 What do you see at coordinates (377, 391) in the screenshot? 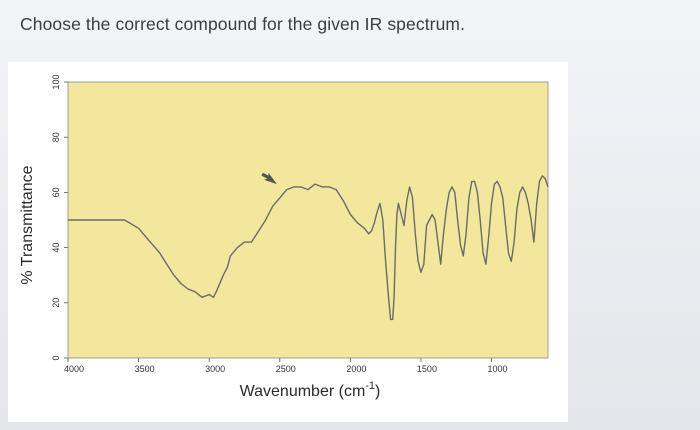
I see `x-axis-title-close: )` at bounding box center [377, 391].